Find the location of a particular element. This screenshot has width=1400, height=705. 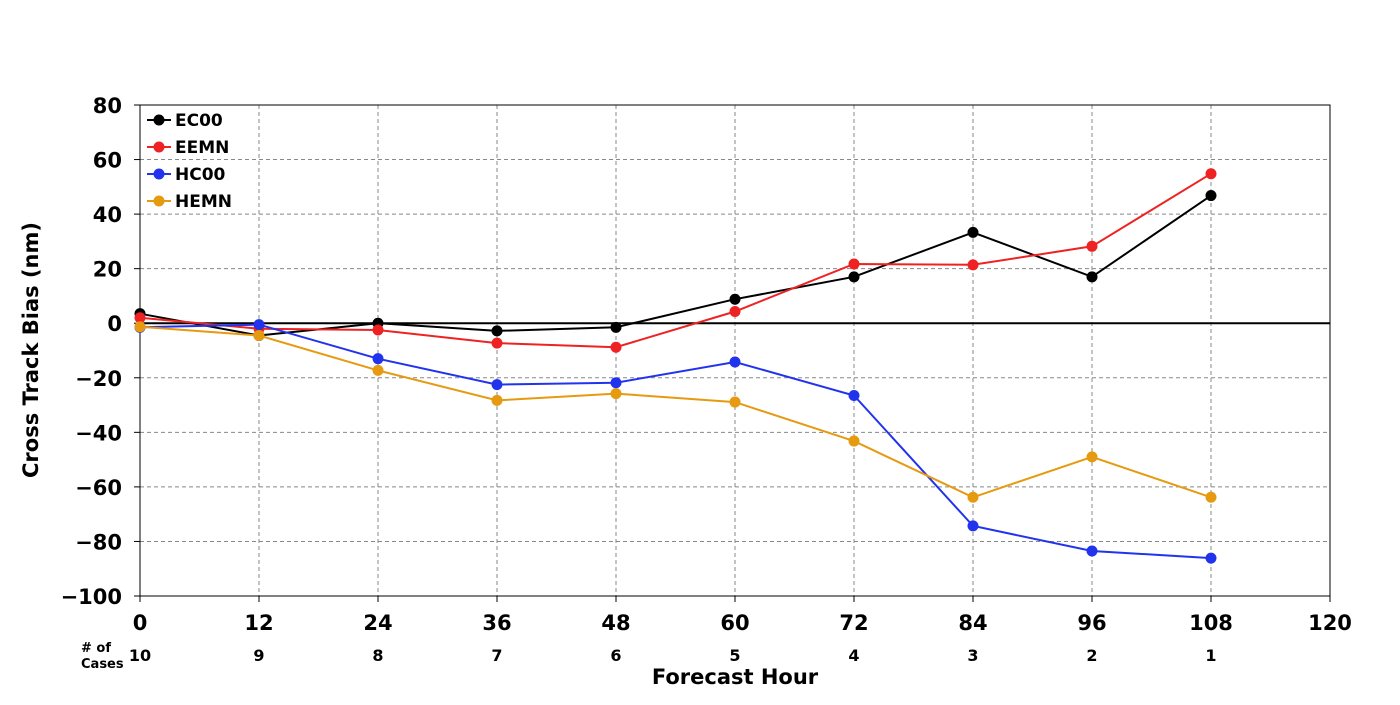

y-tick-label: −20 is located at coordinates (98, 379).